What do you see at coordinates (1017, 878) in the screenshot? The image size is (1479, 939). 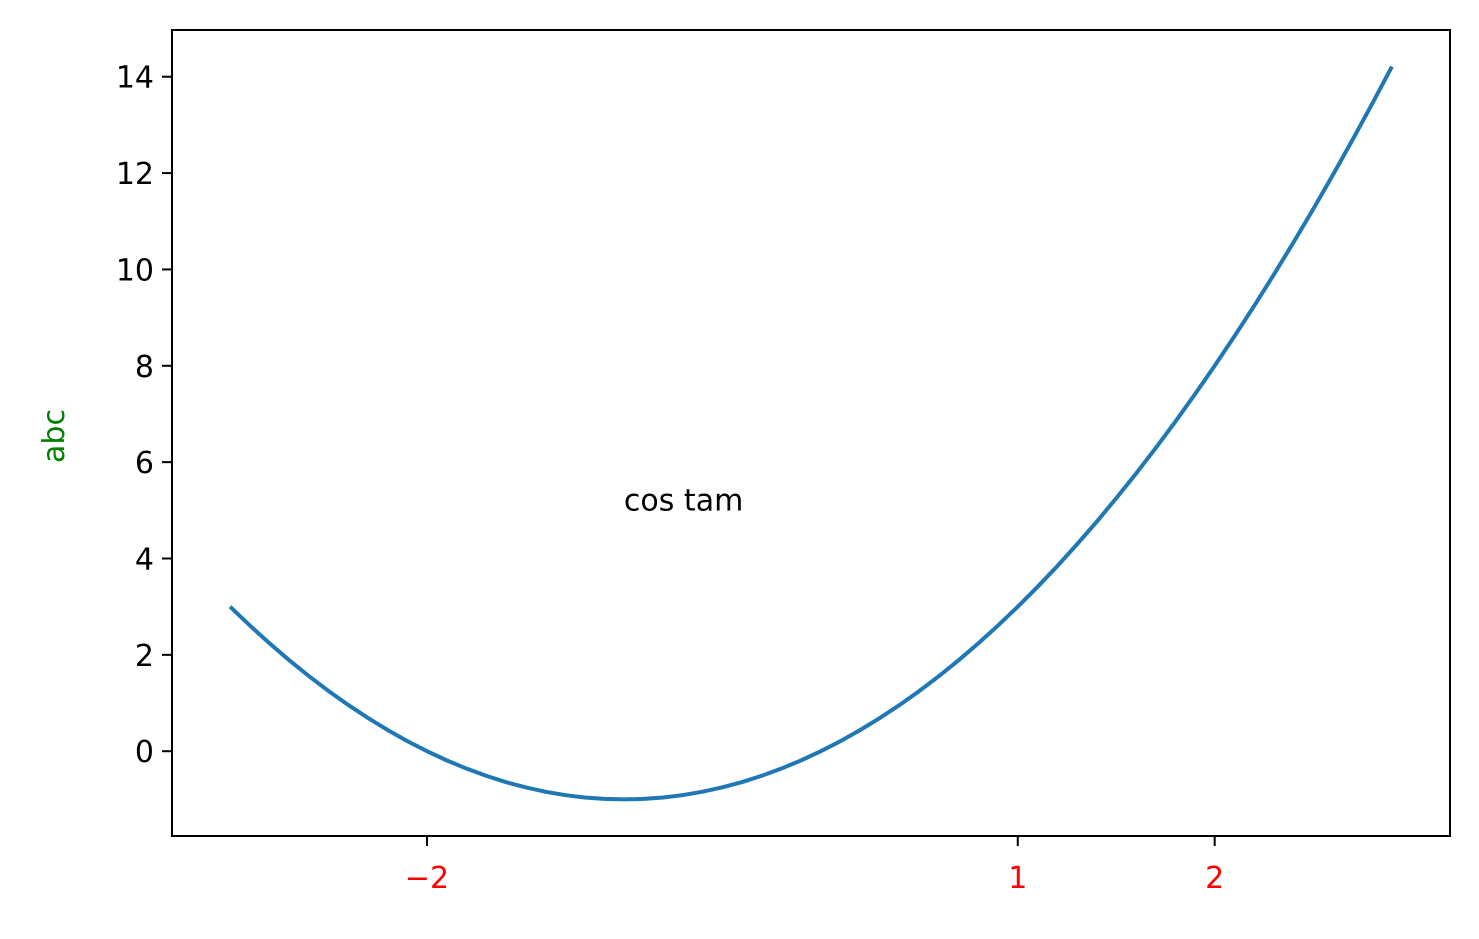 I see `x-tick-label: 1` at bounding box center [1017, 878].